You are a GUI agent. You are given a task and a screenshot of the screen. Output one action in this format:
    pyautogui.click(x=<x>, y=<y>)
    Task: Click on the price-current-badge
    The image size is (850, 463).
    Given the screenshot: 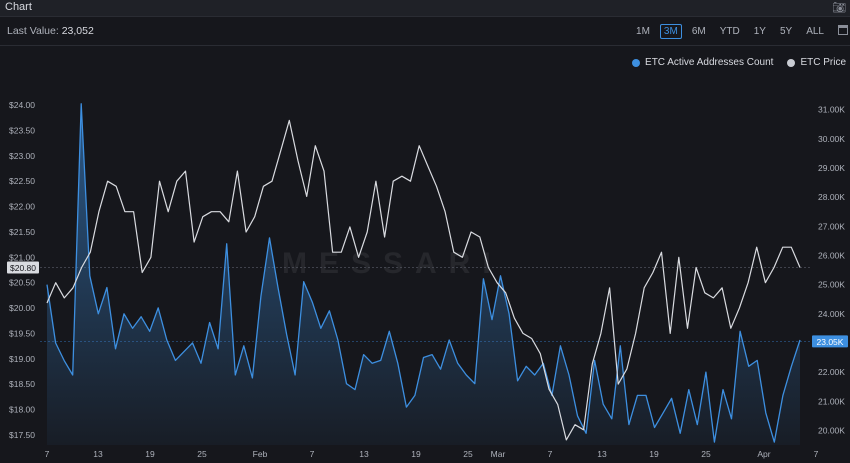 What is the action you would take?
    pyautogui.click(x=23, y=267)
    